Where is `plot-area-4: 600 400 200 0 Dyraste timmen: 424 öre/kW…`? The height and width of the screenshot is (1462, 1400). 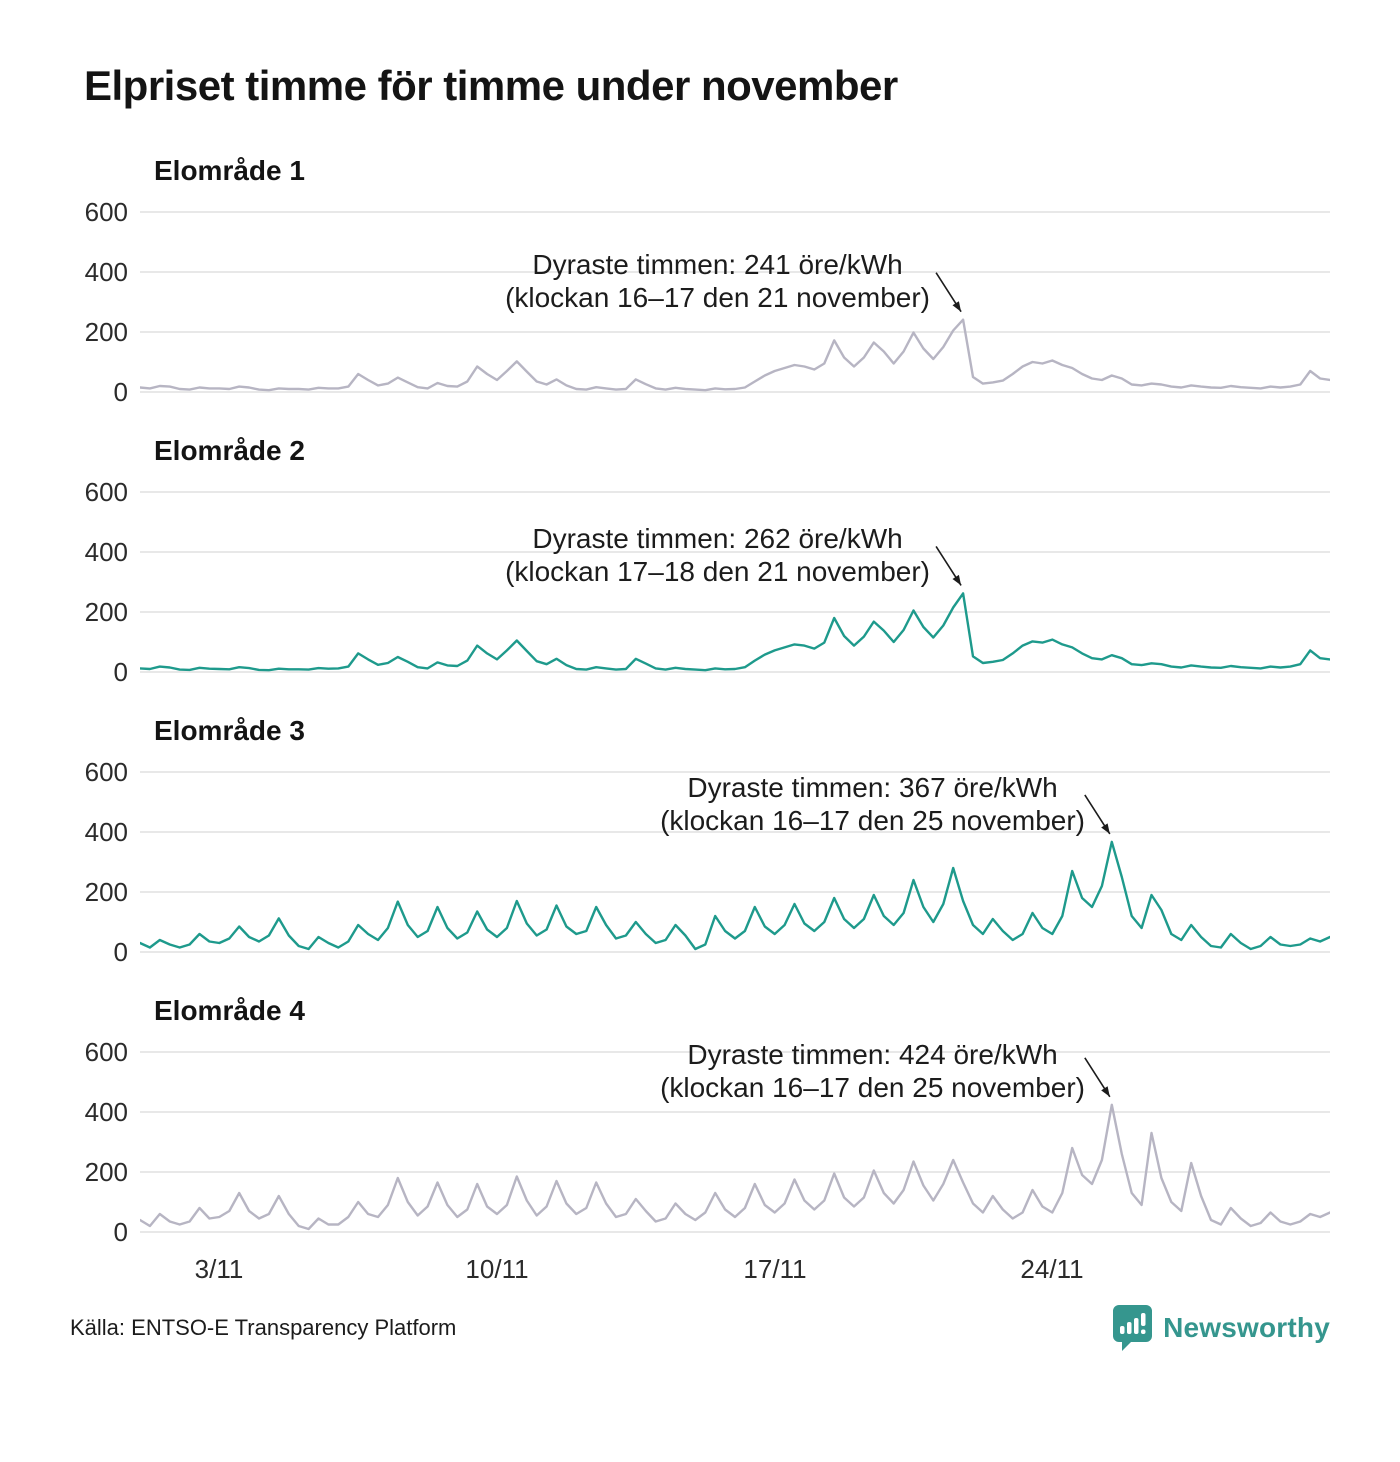
plot-area-4: 600 400 200 0 Dyraste timmen: 424 öre/kW… is located at coordinates (700, 1142).